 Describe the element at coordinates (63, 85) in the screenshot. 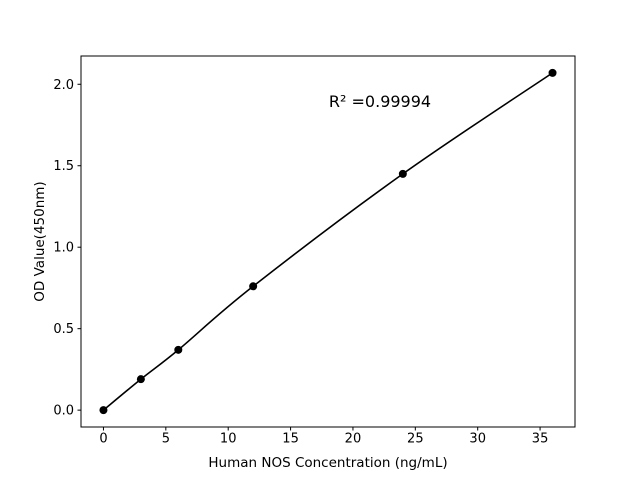

I see `y-tick-label: 2.0` at that location.